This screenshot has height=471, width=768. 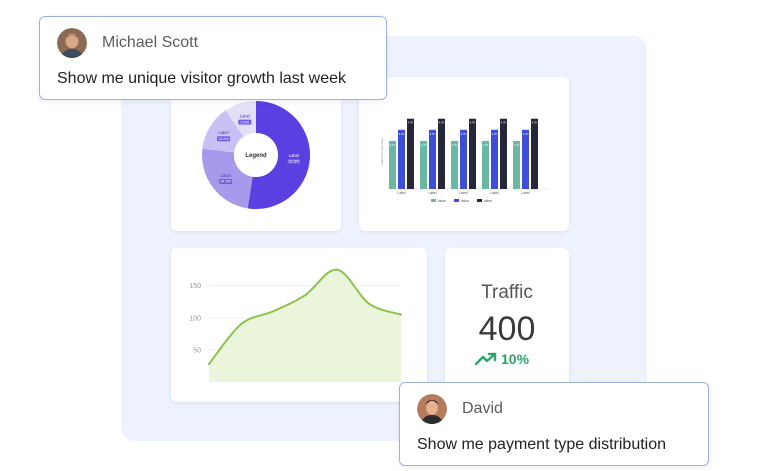 I want to click on visitor-growth-chart: 50 100 150, so click(x=295, y=325).